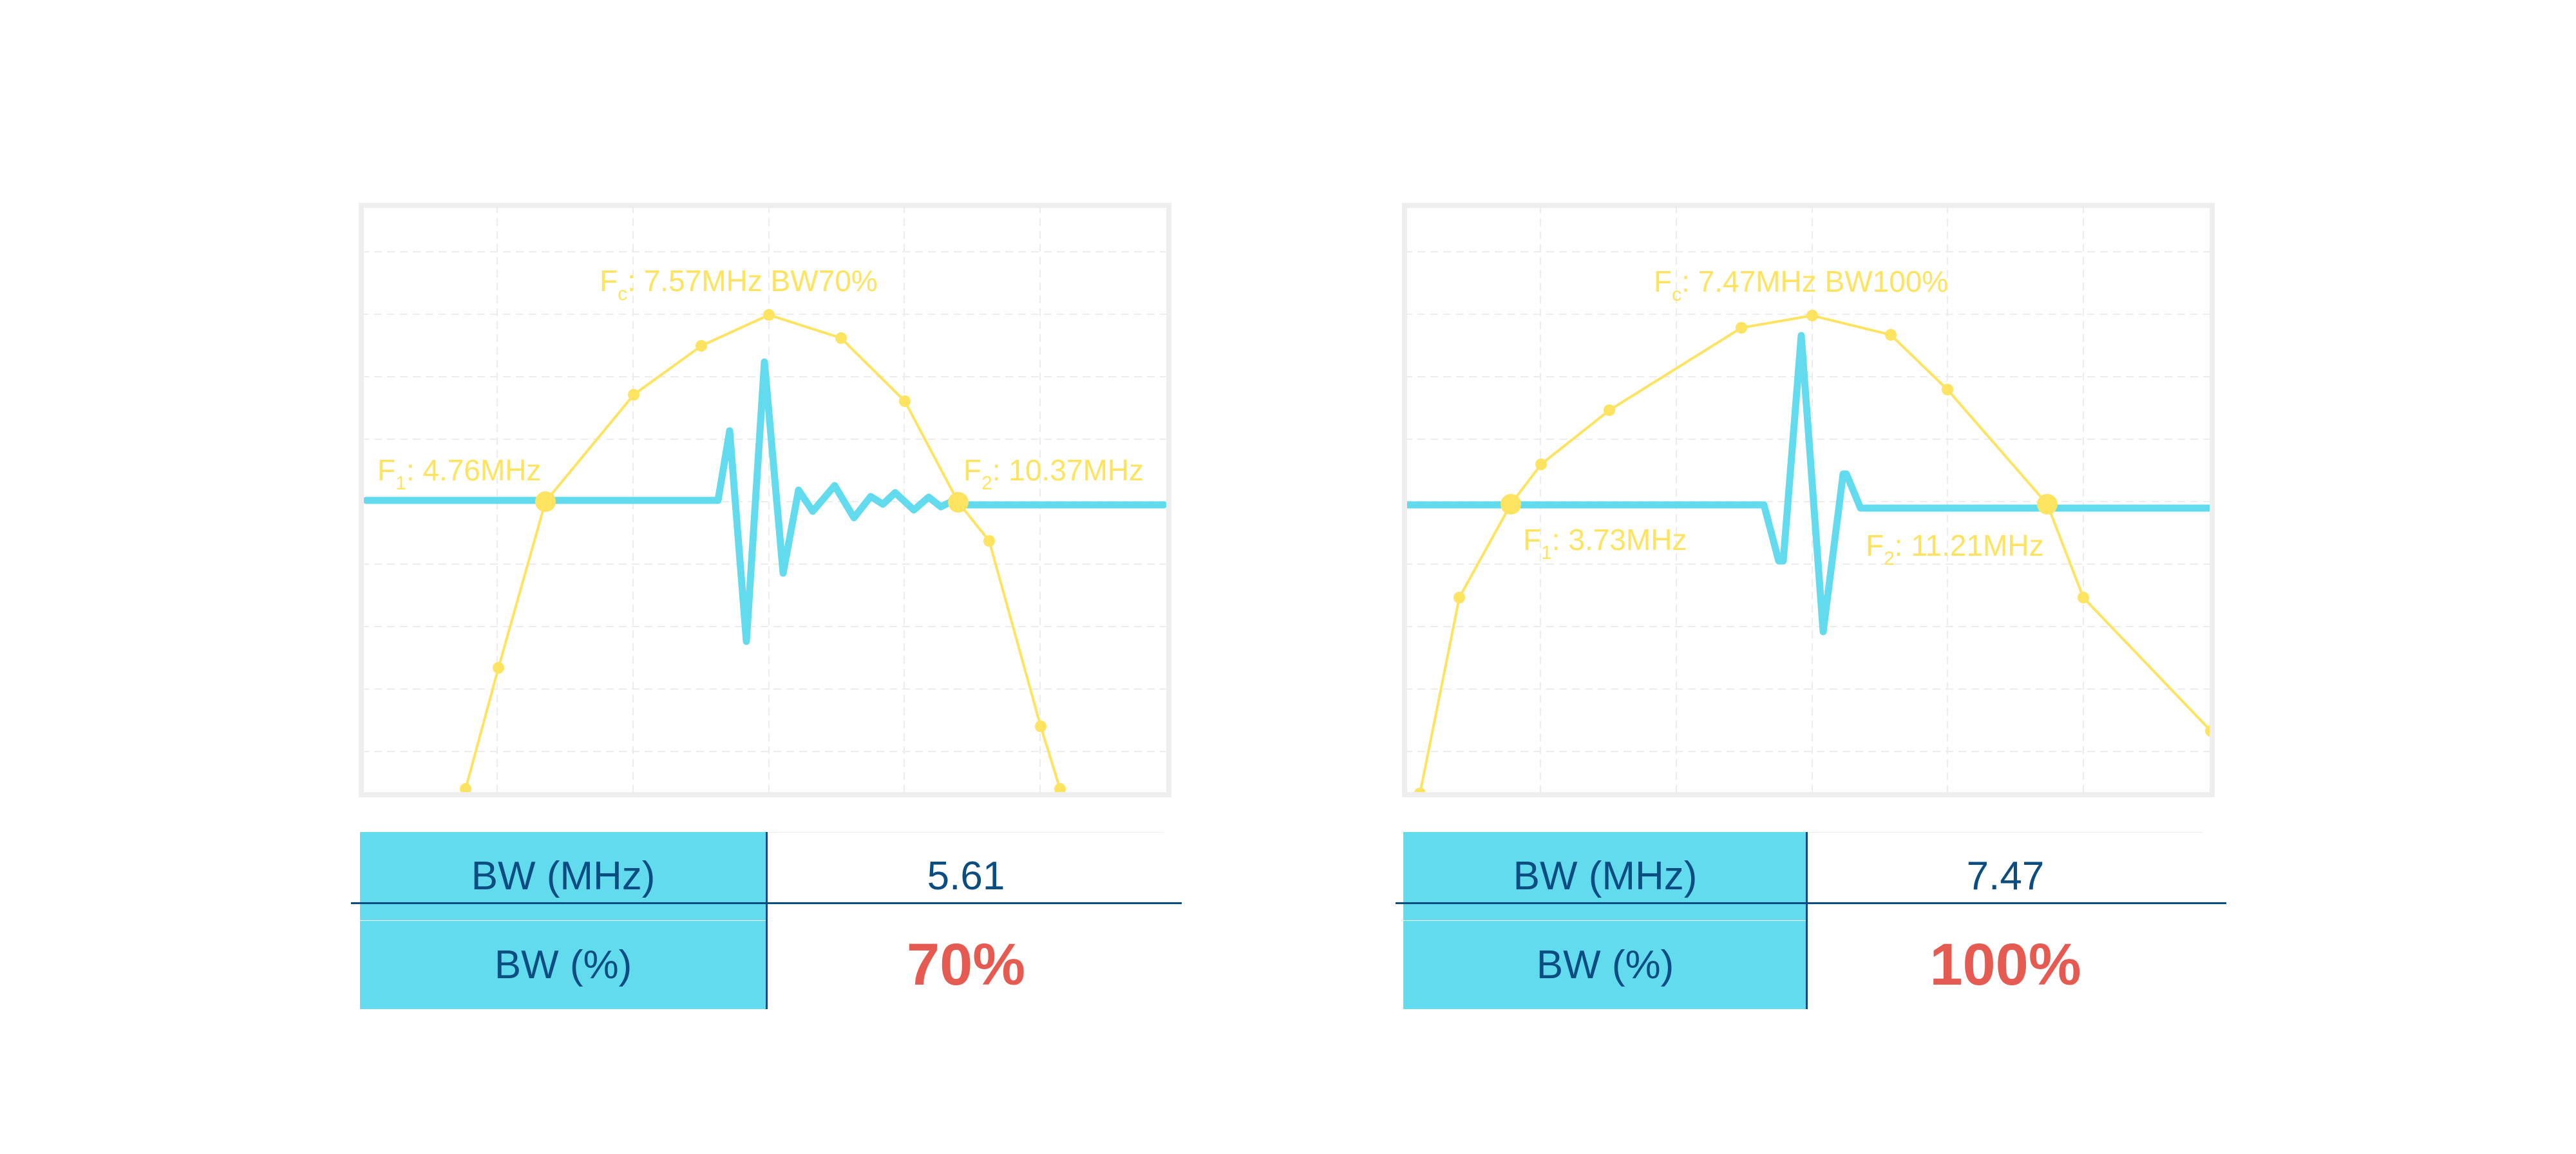 This screenshot has width=2576, height=1154. I want to click on value-bw-mhz: 5.61, so click(966, 876).